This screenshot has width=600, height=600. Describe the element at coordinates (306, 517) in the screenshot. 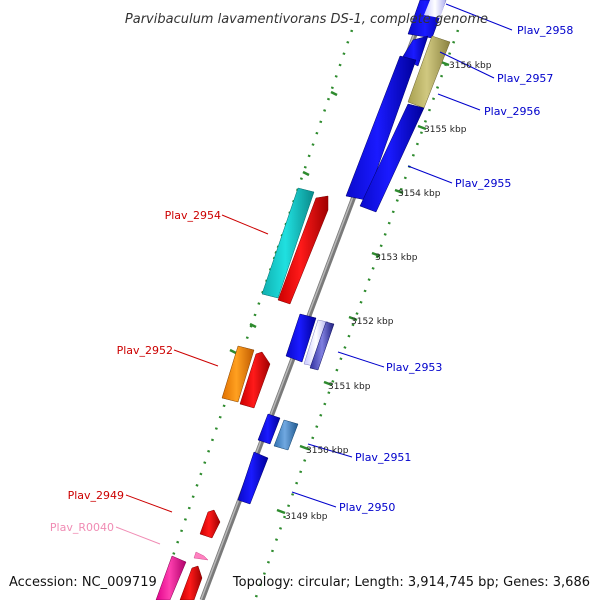

I see `kbp-label: 3149 kbp` at that location.